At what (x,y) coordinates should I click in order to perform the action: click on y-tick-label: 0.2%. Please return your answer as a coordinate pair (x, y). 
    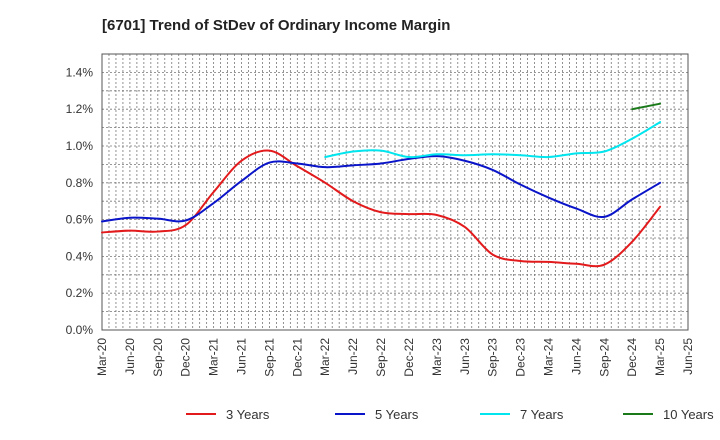
    Looking at the image, I should click on (80, 293).